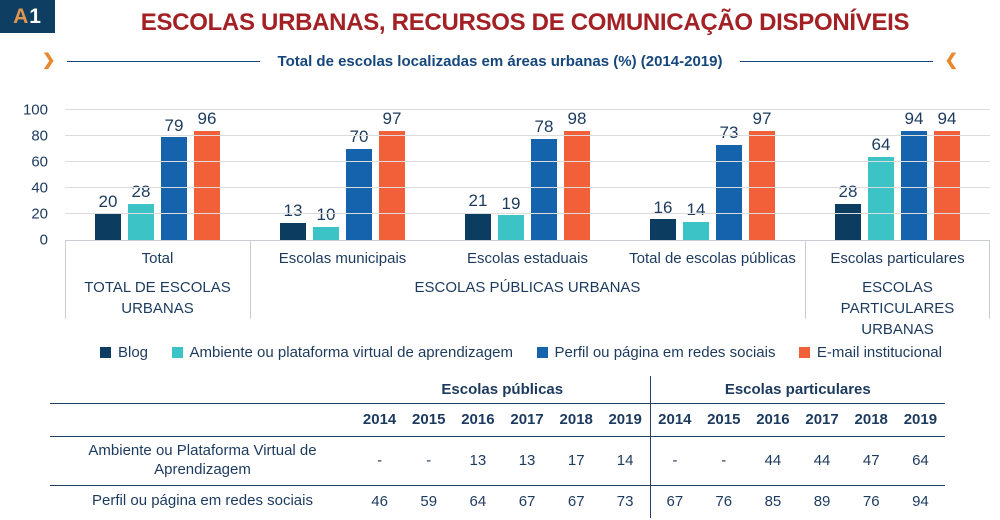 This screenshot has width=1000, height=520. I want to click on bar-with-label: 19, so click(511, 175).